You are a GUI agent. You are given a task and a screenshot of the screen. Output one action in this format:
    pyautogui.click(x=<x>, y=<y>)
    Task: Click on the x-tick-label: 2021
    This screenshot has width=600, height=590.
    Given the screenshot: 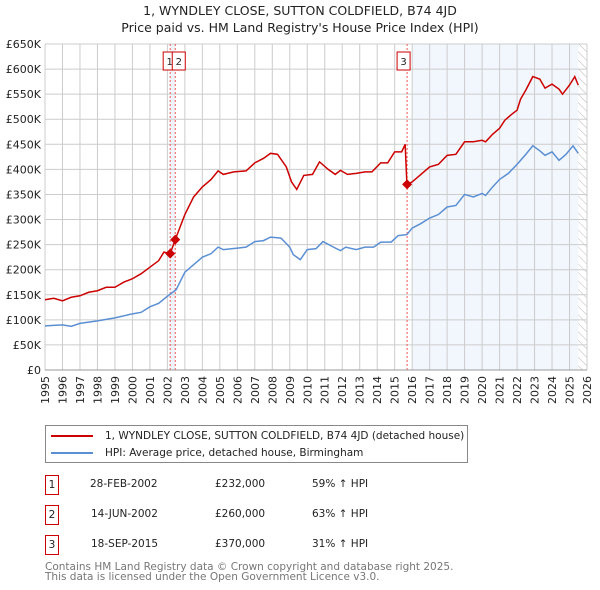 What is the action you would take?
    pyautogui.click(x=500, y=390)
    